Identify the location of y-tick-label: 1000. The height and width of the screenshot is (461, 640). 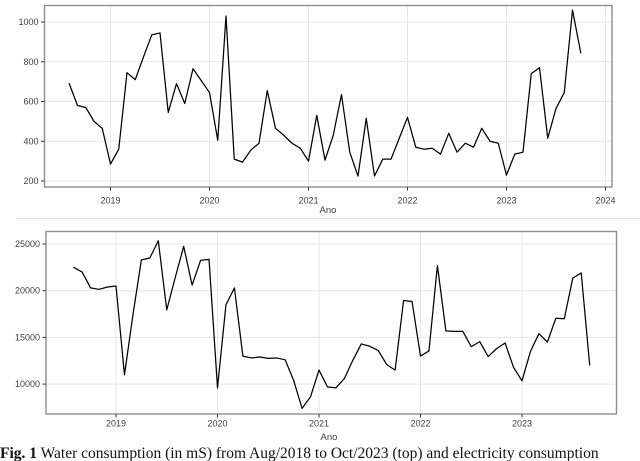
(28, 22).